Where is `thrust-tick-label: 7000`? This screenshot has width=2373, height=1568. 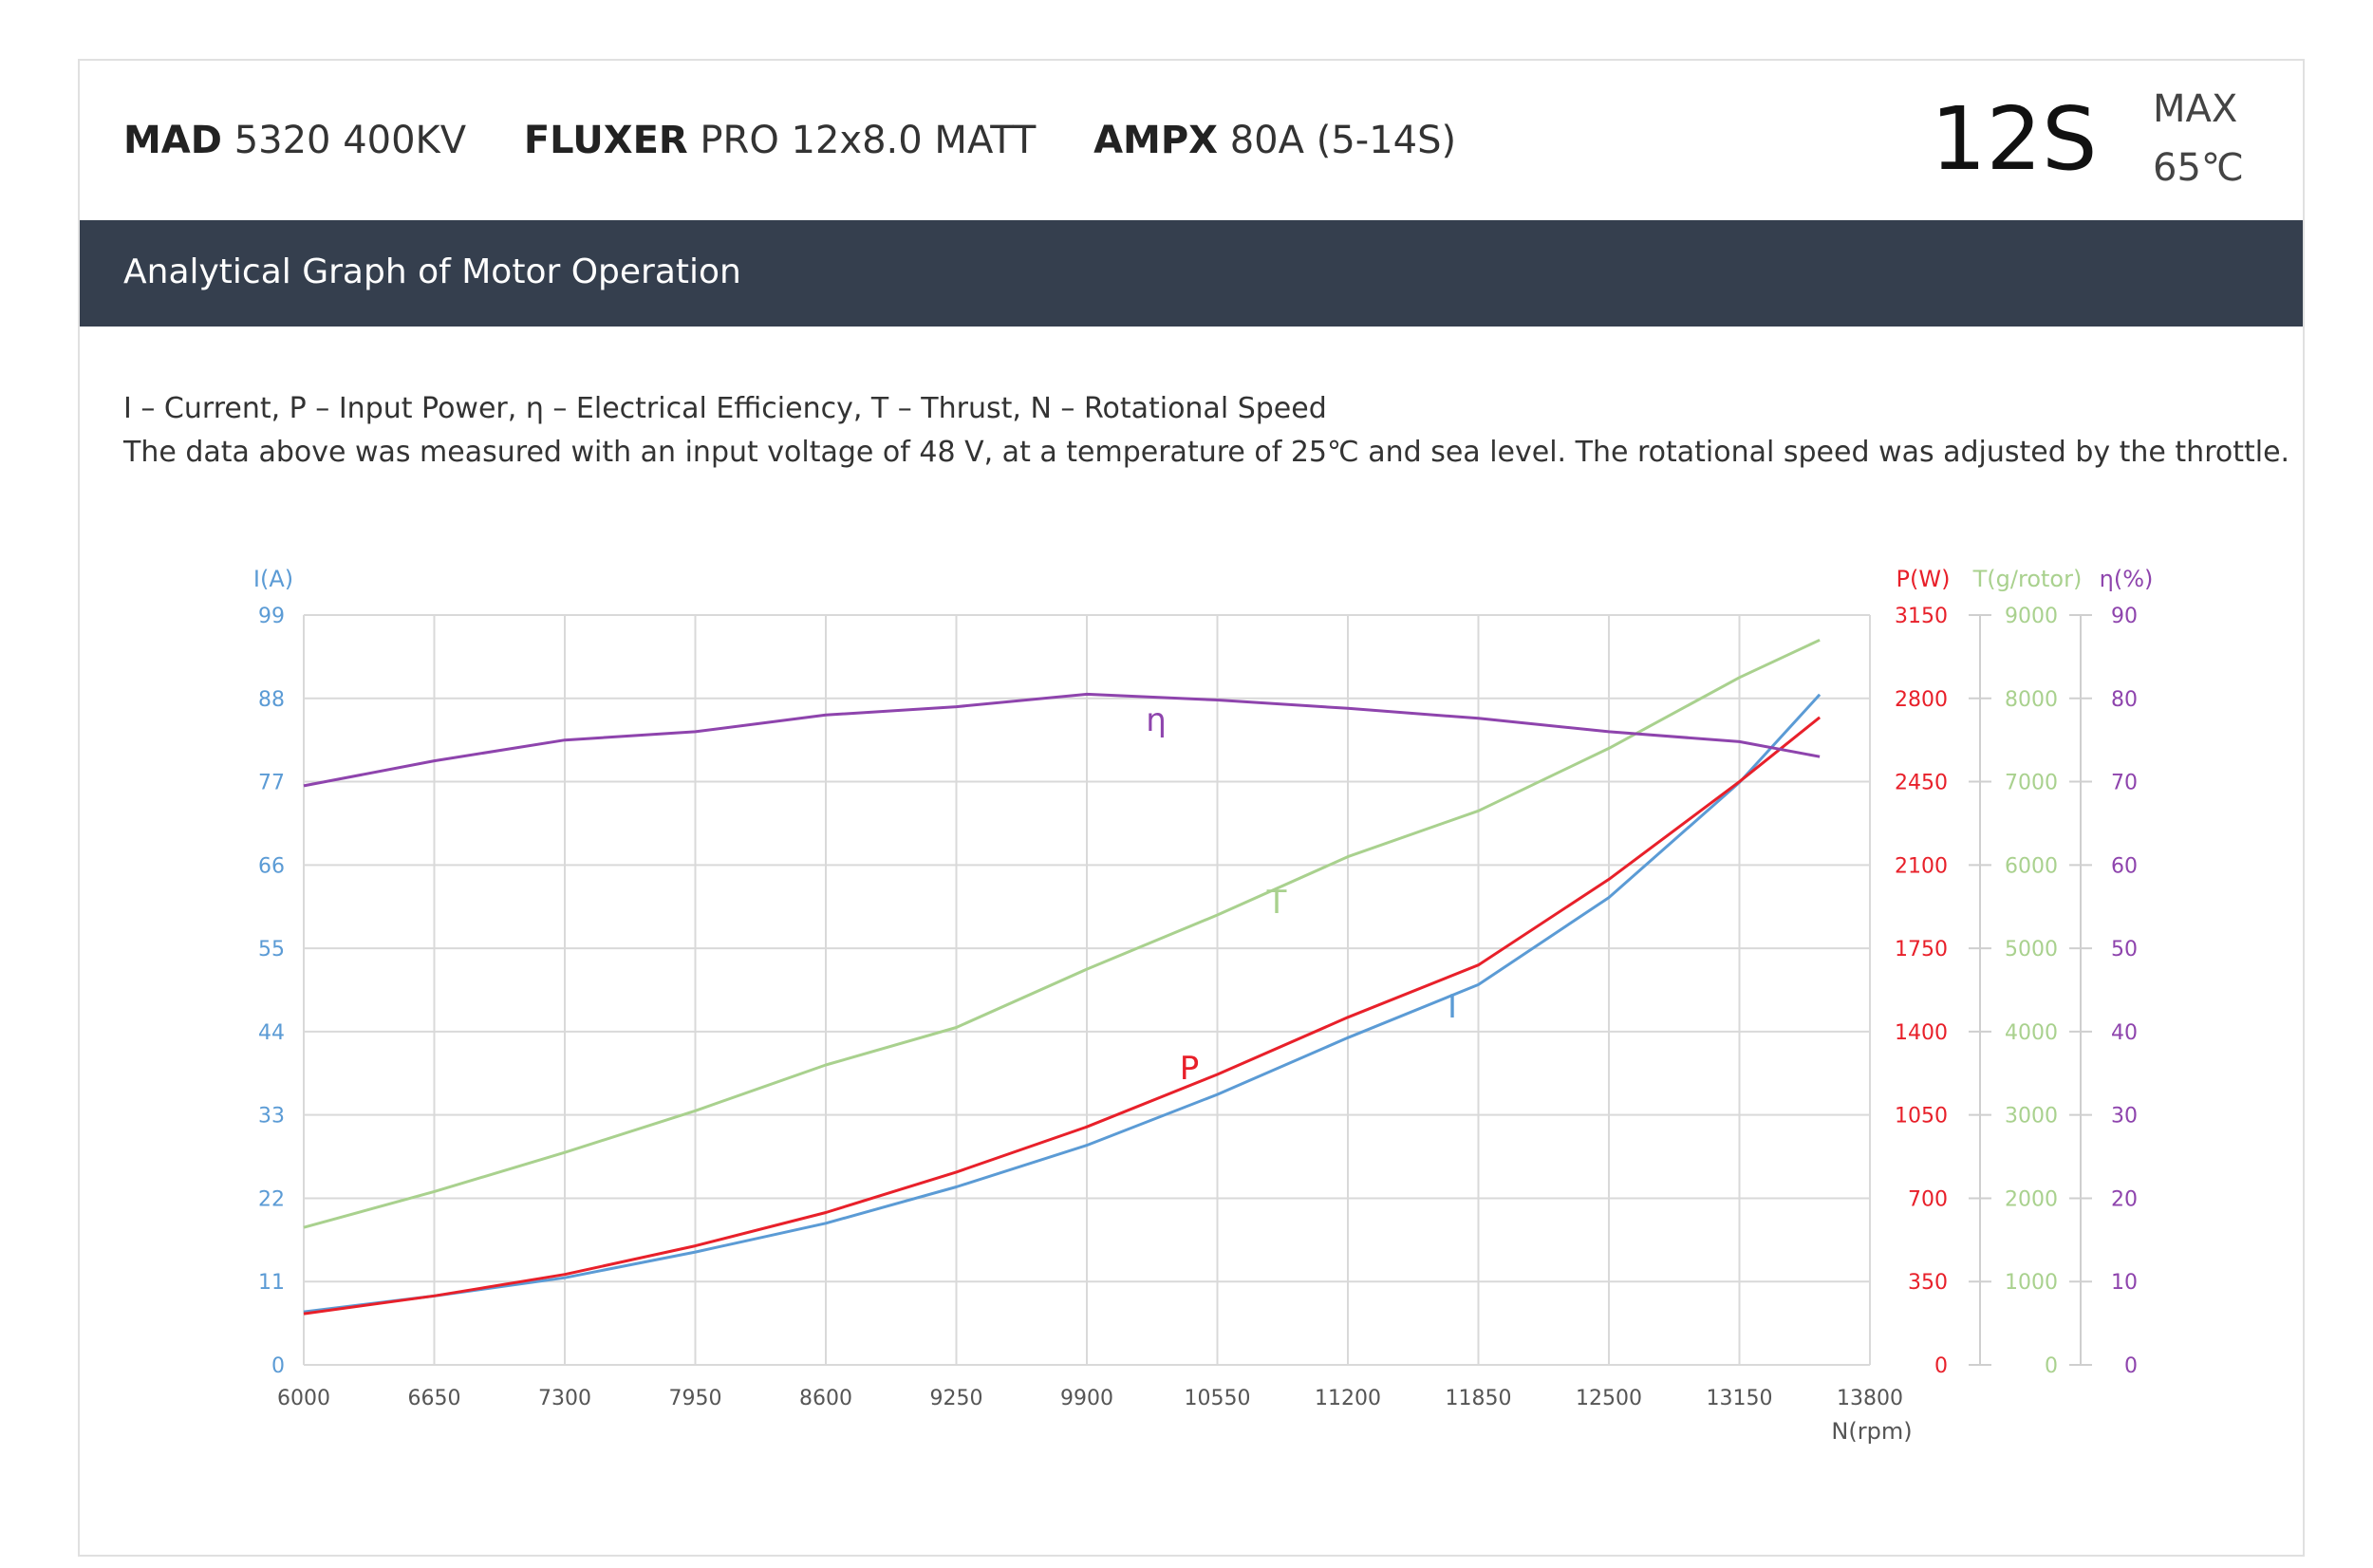 thrust-tick-label: 7000 is located at coordinates (2031, 784).